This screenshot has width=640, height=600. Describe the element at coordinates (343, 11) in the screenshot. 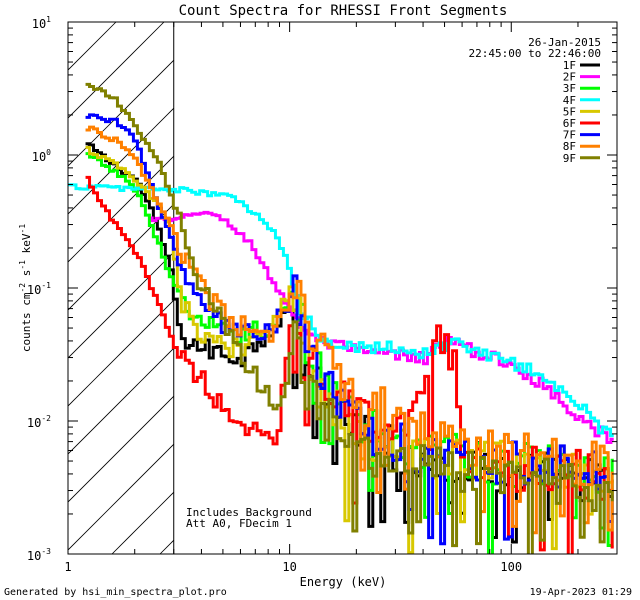

I see `chart-title: Count Spectra for RHESSI Front Segments` at that location.